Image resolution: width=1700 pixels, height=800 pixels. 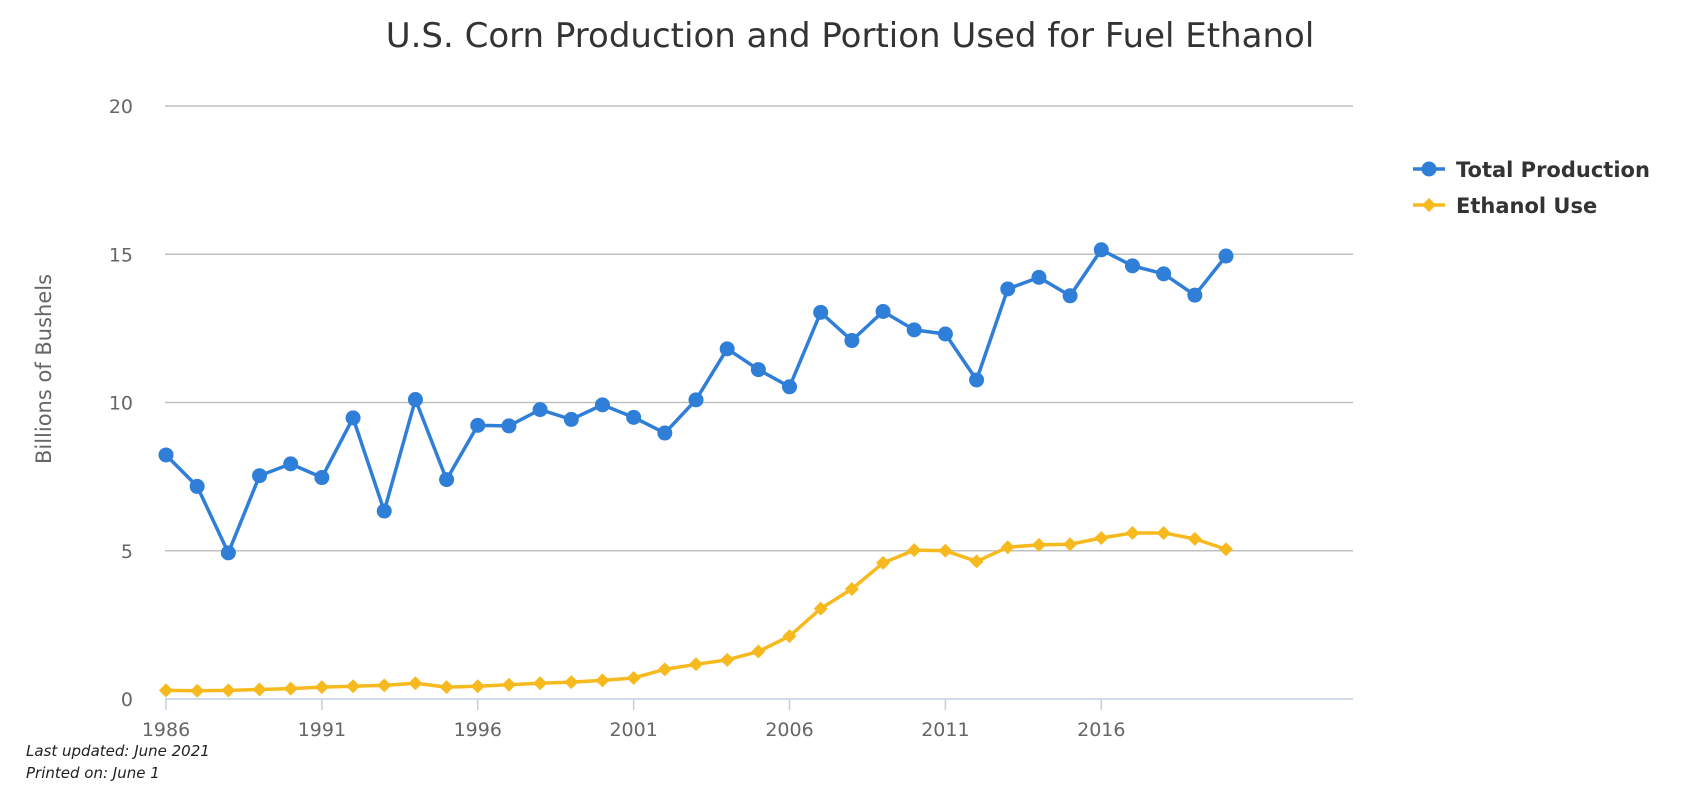 I want to click on legend-label: Total Production, so click(x=1553, y=170).